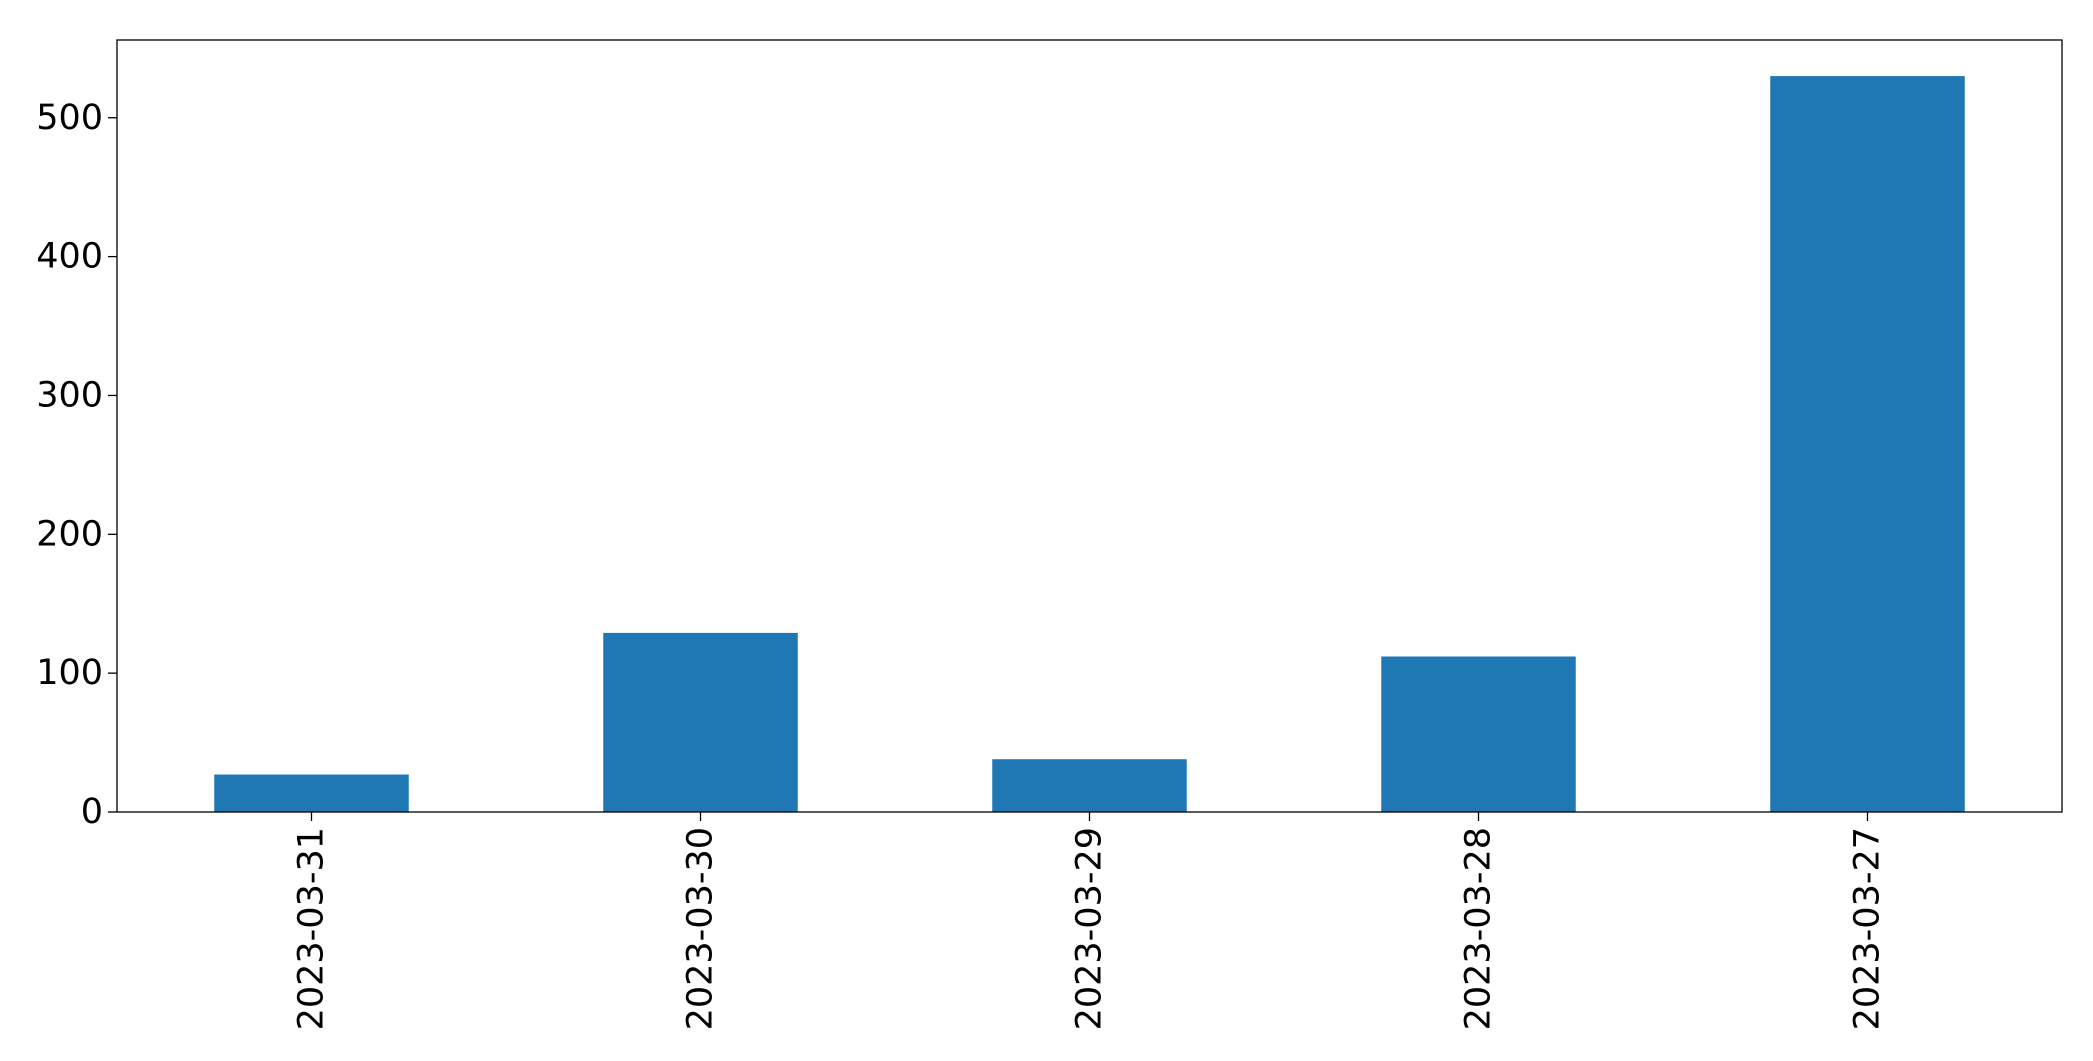  What do you see at coordinates (69, 534) in the screenshot?
I see `y-tick-label: 200` at bounding box center [69, 534].